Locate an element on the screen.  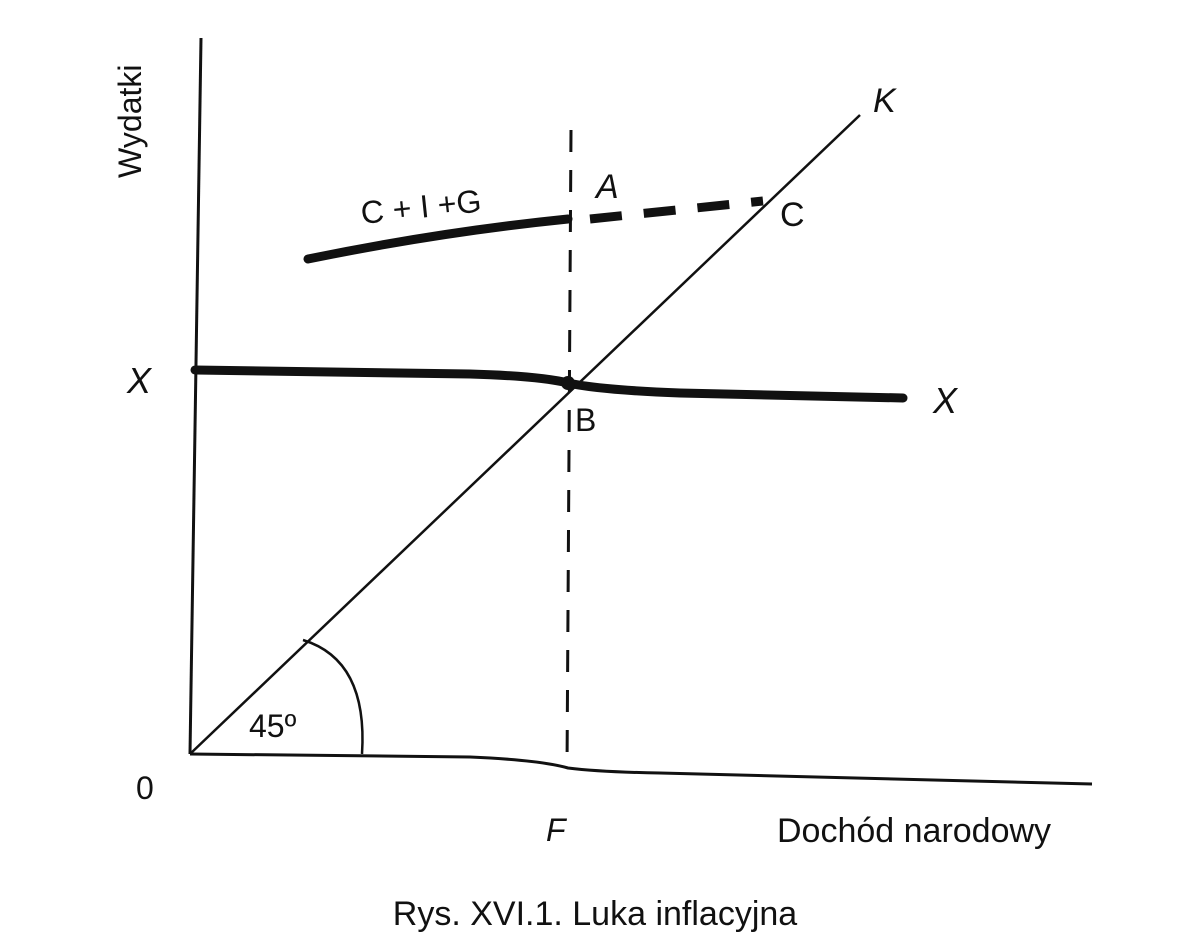
x-axis-label: Dochód narodowy is located at coordinates (914, 831).